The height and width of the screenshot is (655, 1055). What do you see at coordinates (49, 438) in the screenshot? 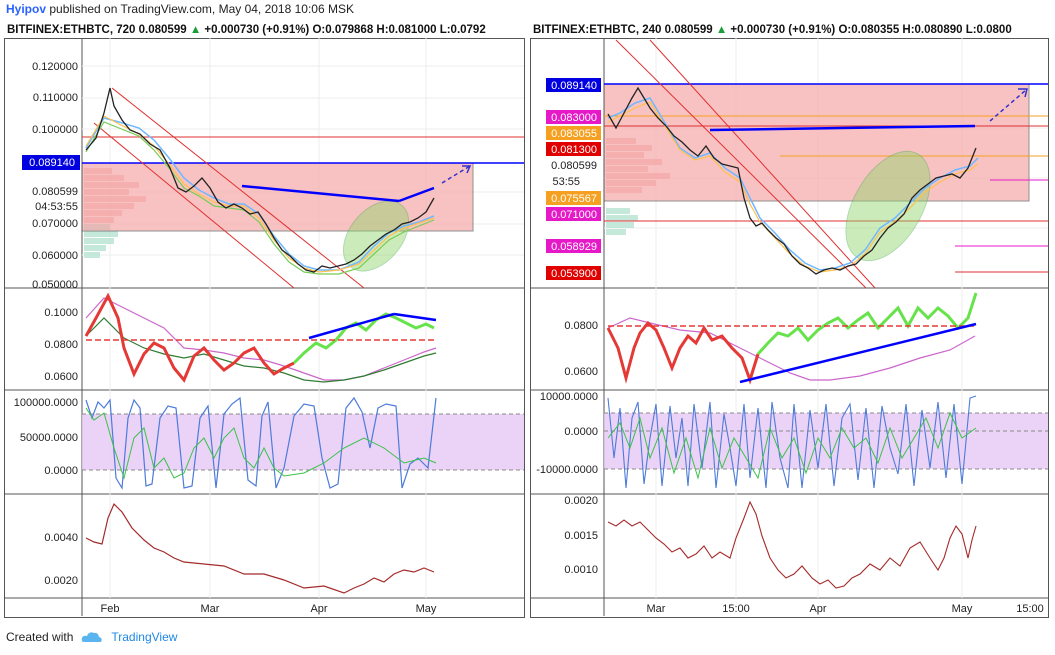
I see `left-osc2-tick-1: 50000.0000` at bounding box center [49, 438].